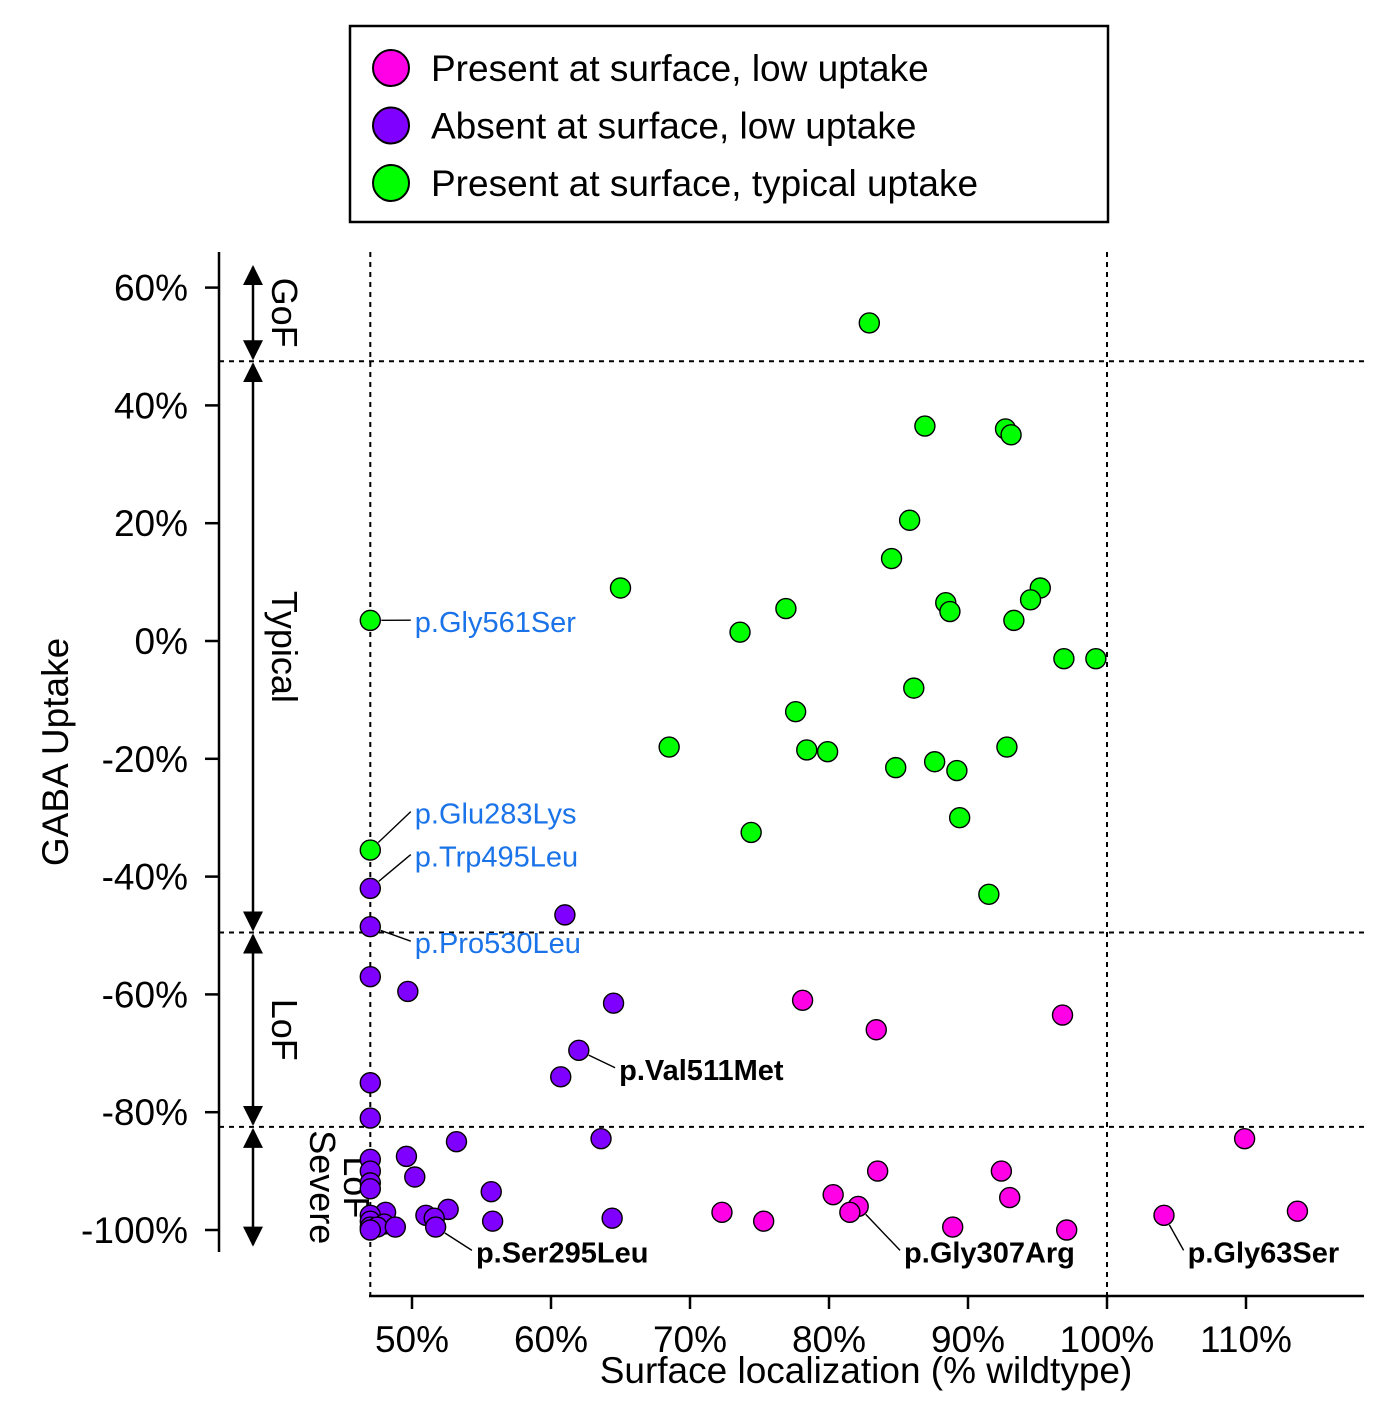 The height and width of the screenshot is (1426, 1384). Describe the element at coordinates (145, 1112) in the screenshot. I see `y-tick-label: -80%` at that location.